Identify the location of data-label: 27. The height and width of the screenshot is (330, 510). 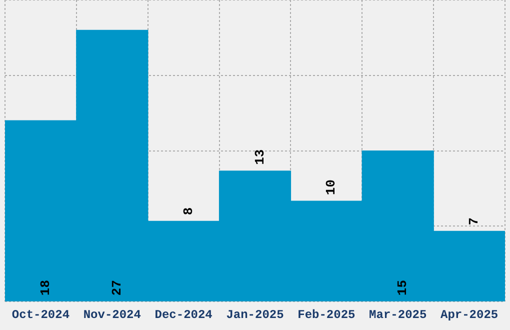
(116, 288).